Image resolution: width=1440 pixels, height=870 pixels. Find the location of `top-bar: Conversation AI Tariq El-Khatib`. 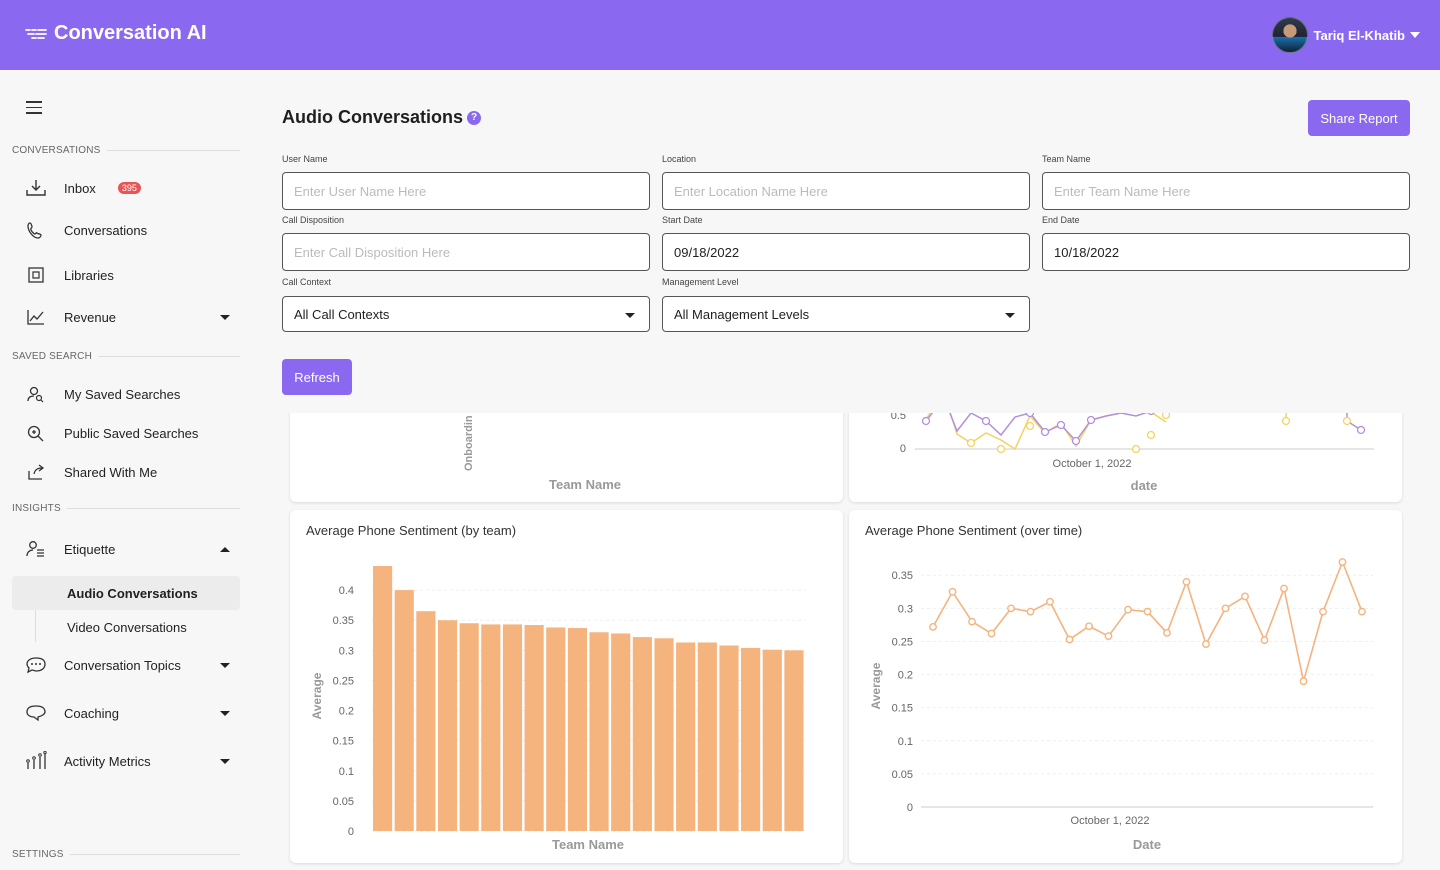

top-bar: Conversation AI Tariq El-Khatib is located at coordinates (720, 35).